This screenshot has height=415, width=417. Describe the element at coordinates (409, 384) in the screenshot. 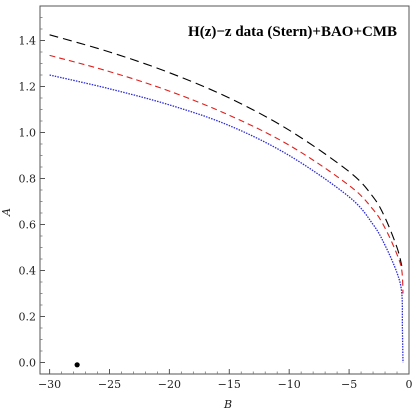

I see `x-tick-label-6: 0` at that location.